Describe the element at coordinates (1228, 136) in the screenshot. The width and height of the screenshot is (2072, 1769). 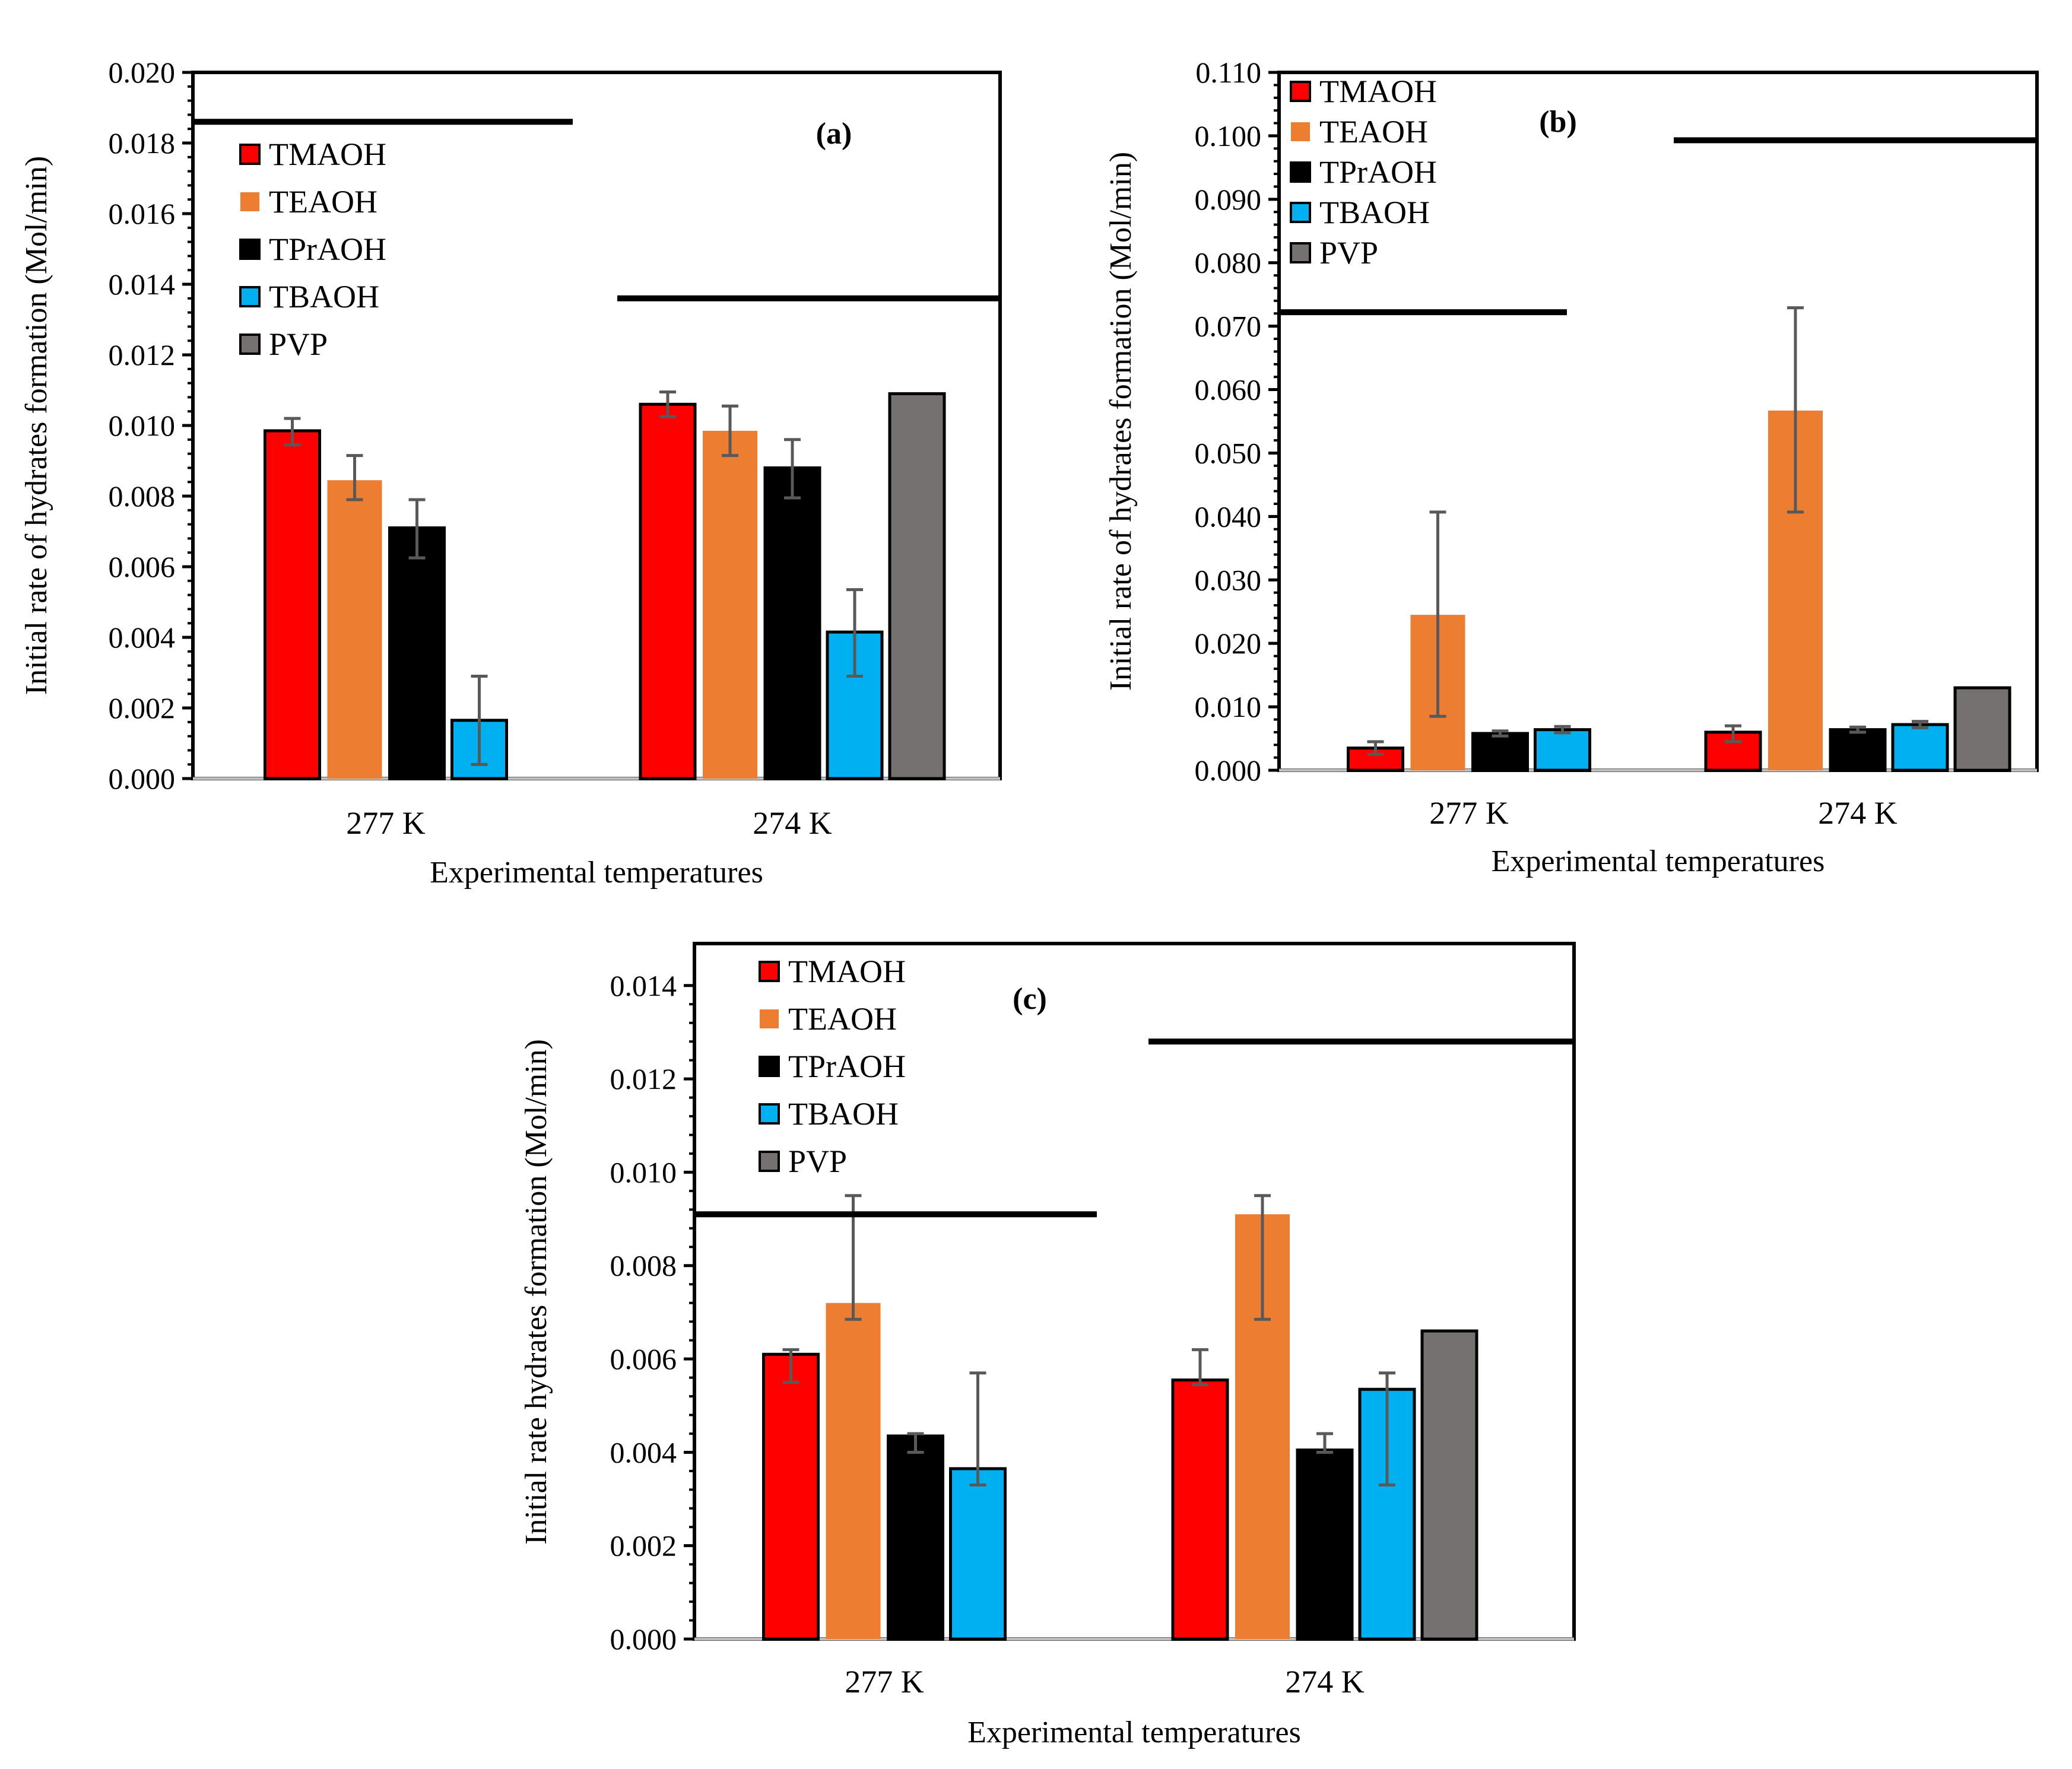
I see `y-tick-label: 0.100` at that location.